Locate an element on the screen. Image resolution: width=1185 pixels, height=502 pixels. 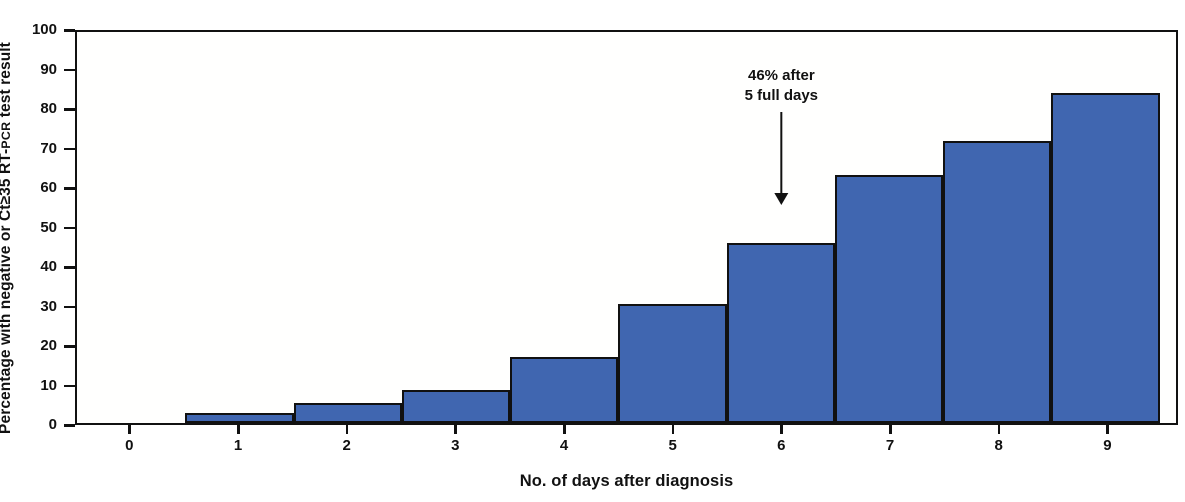
x-axis-title: No. of days after diagnosis is located at coordinates (626, 481).